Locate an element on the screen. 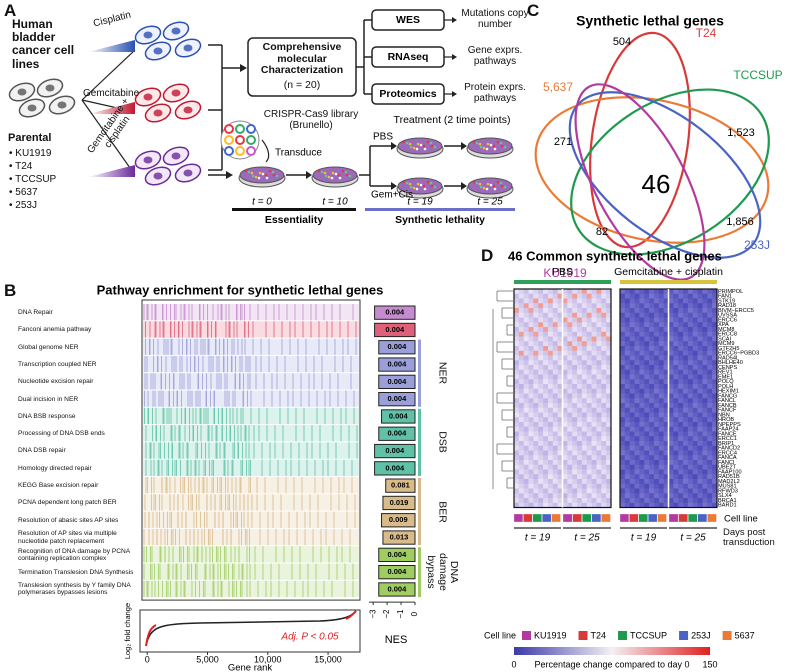 This screenshot has height=672, width=790. pathway-name: Fanconi anemia pathway is located at coordinates (55, 330).